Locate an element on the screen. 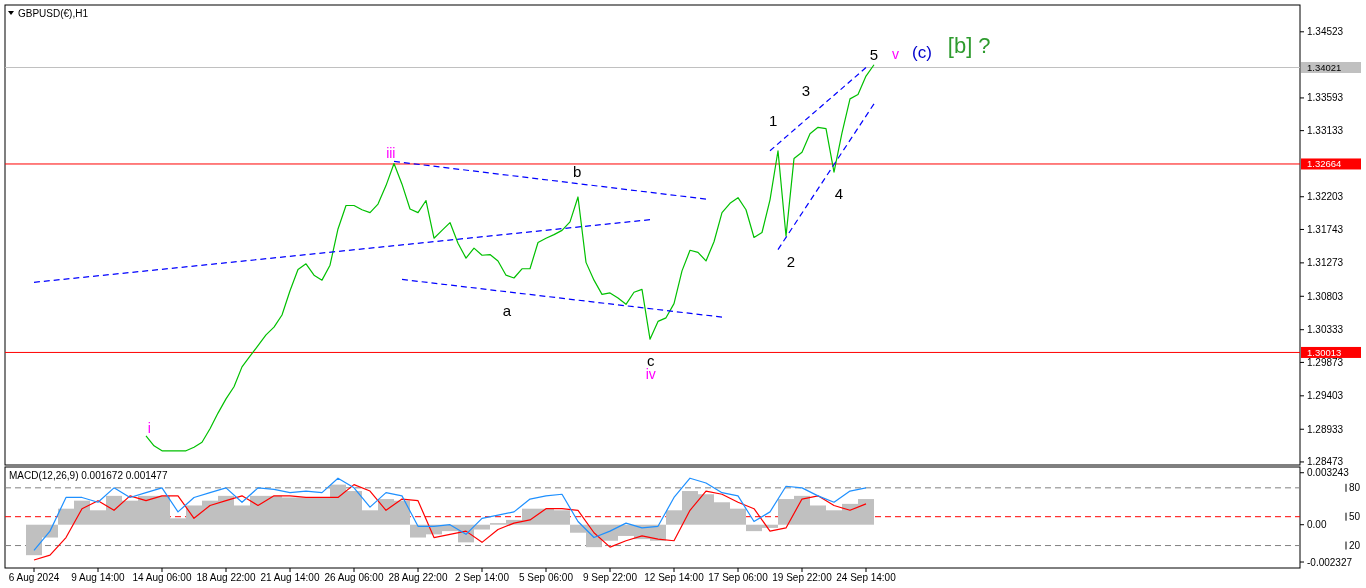 The width and height of the screenshot is (1366, 588). text: (c) is located at coordinates (922, 52).